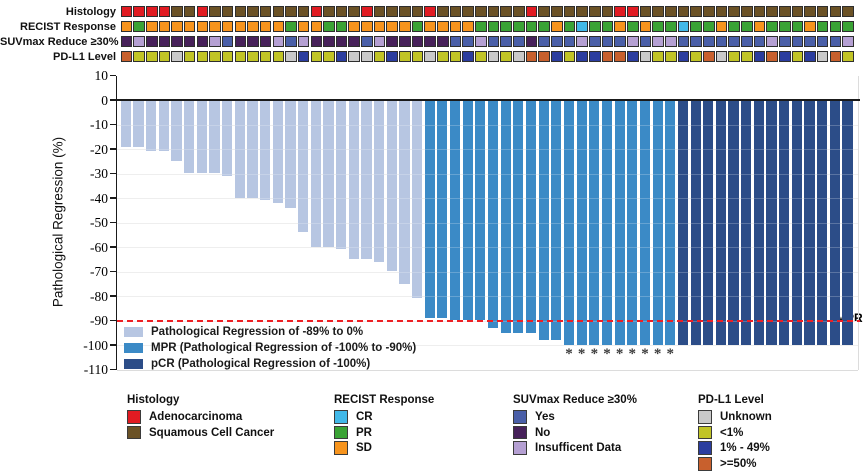 This screenshot has height=472, width=865. I want to click on bottom-legend-label: No, so click(543, 432).